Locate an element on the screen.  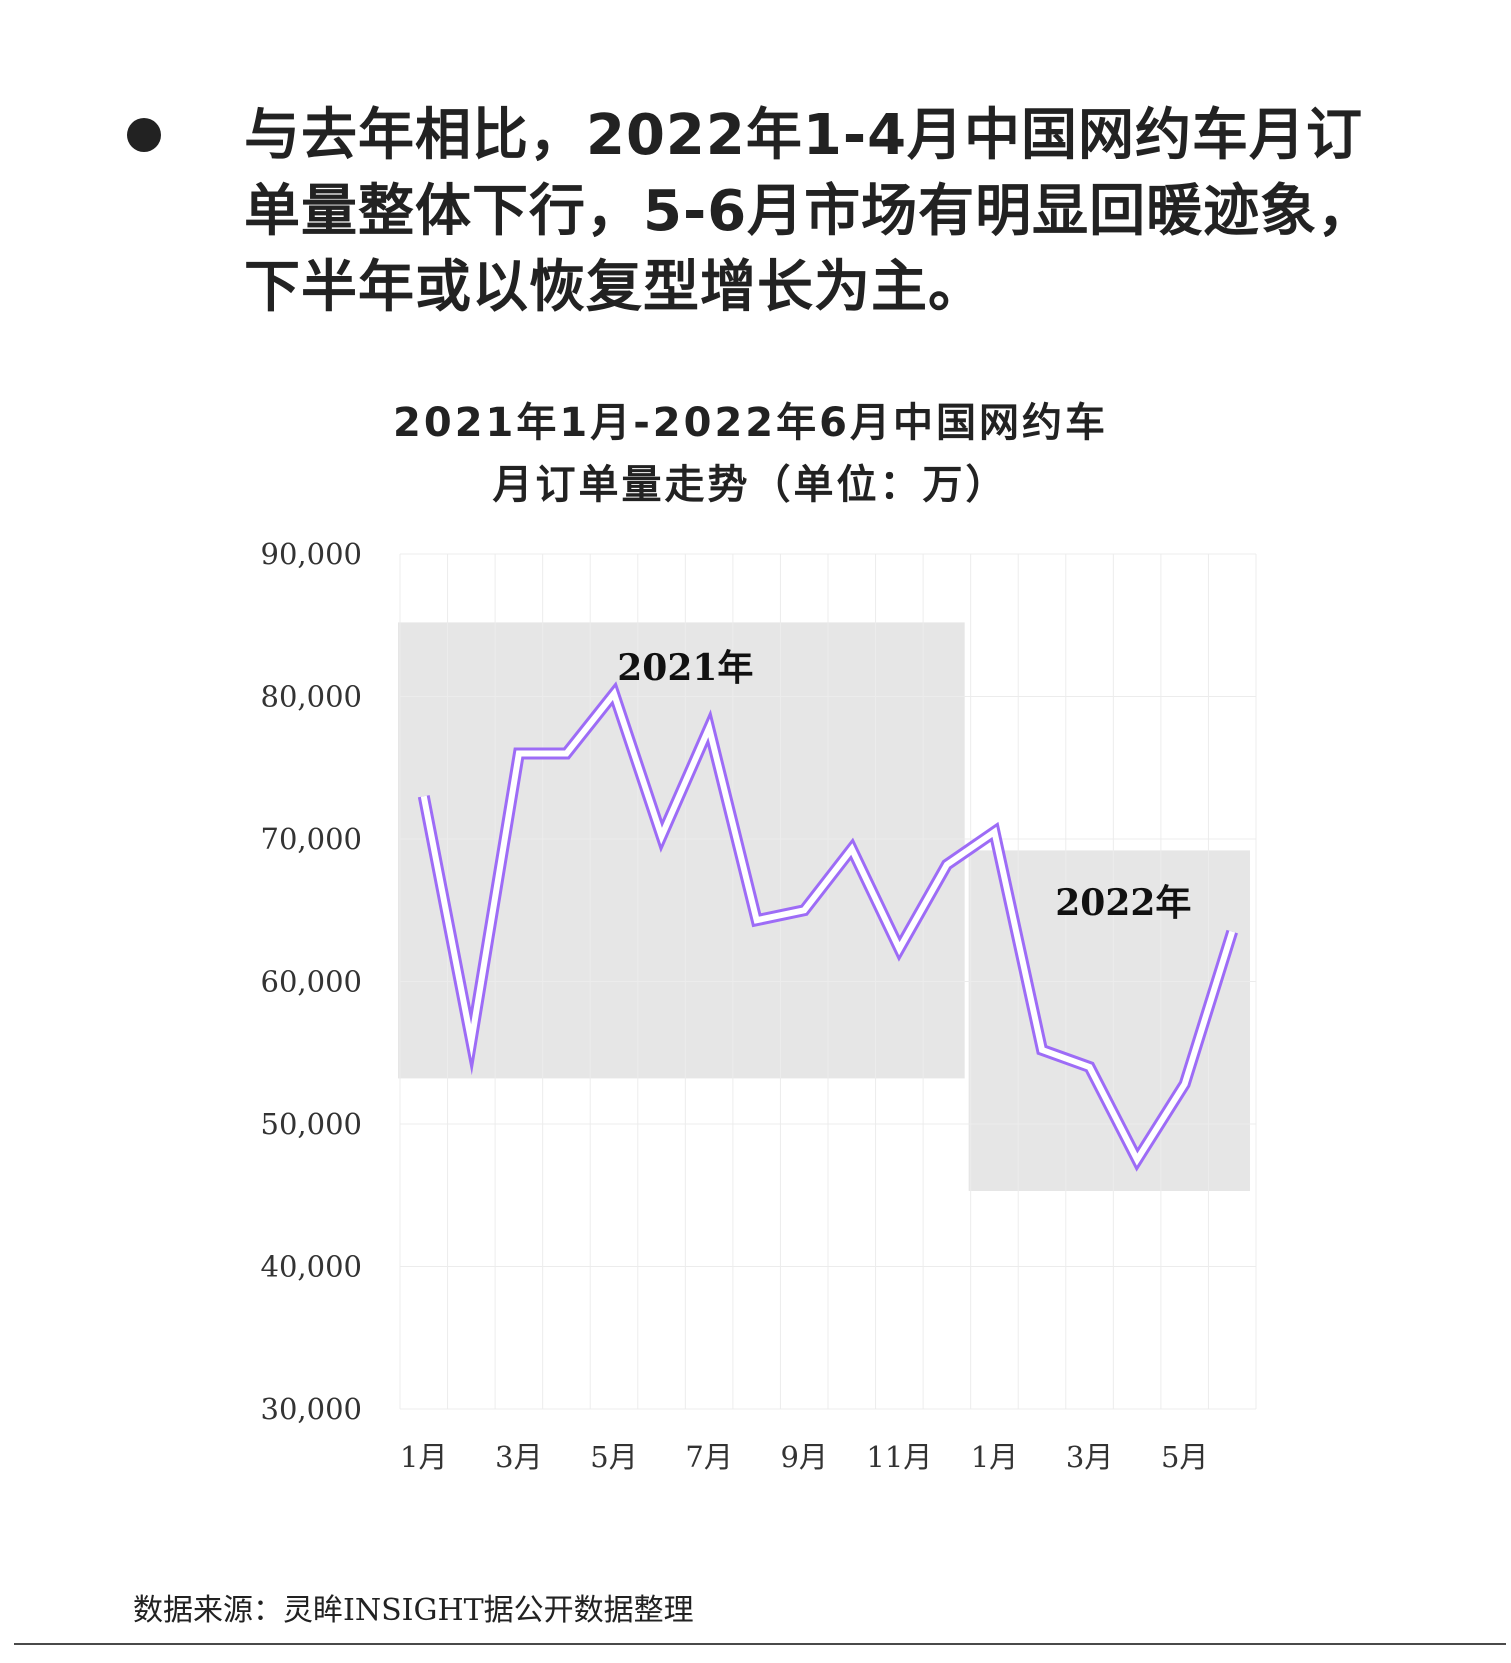
year-band-label: 2022年 is located at coordinates (1123, 903).